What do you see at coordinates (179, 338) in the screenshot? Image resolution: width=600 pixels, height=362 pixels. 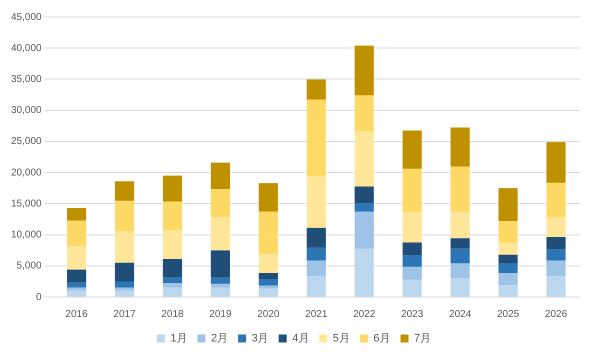 I see `legend-label: 1月` at bounding box center [179, 338].